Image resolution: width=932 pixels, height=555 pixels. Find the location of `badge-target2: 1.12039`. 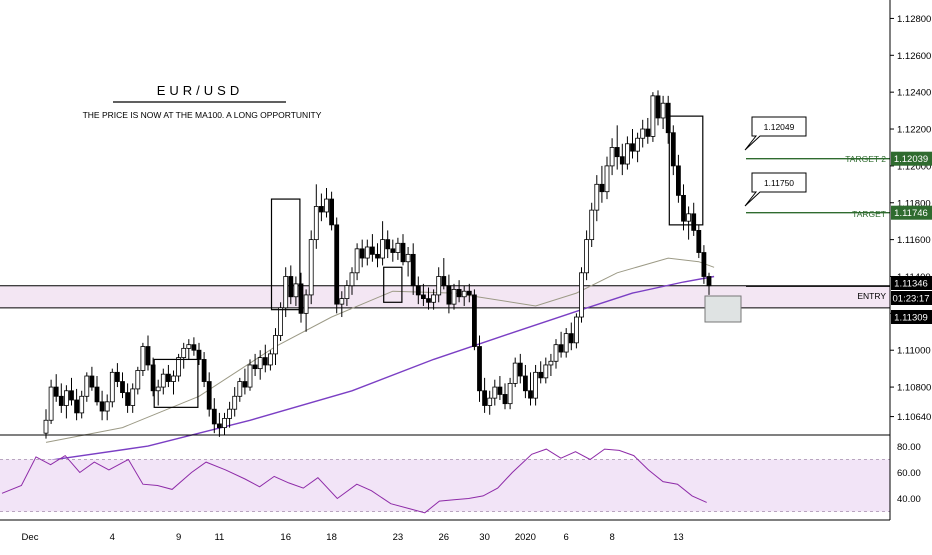

badge-target2: 1.12039 is located at coordinates (911, 158).